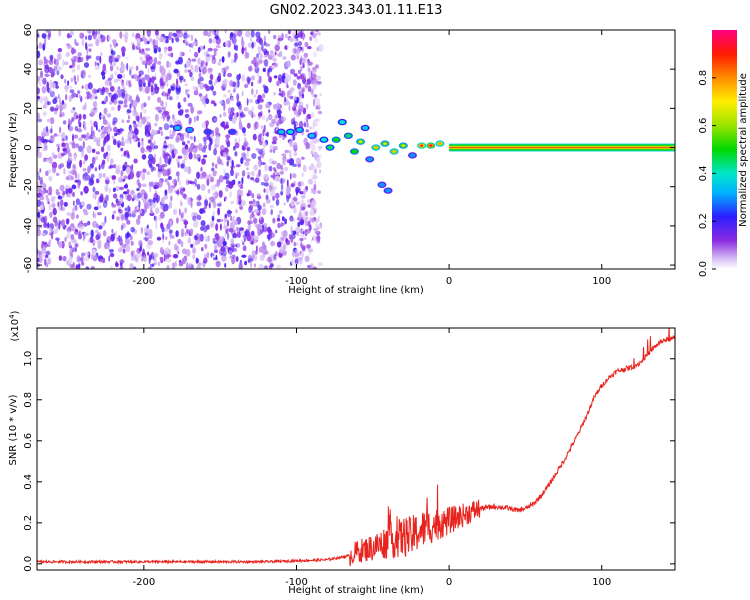  What do you see at coordinates (724, 149) in the screenshot?
I see `colorbar-gradient` at bounding box center [724, 149].